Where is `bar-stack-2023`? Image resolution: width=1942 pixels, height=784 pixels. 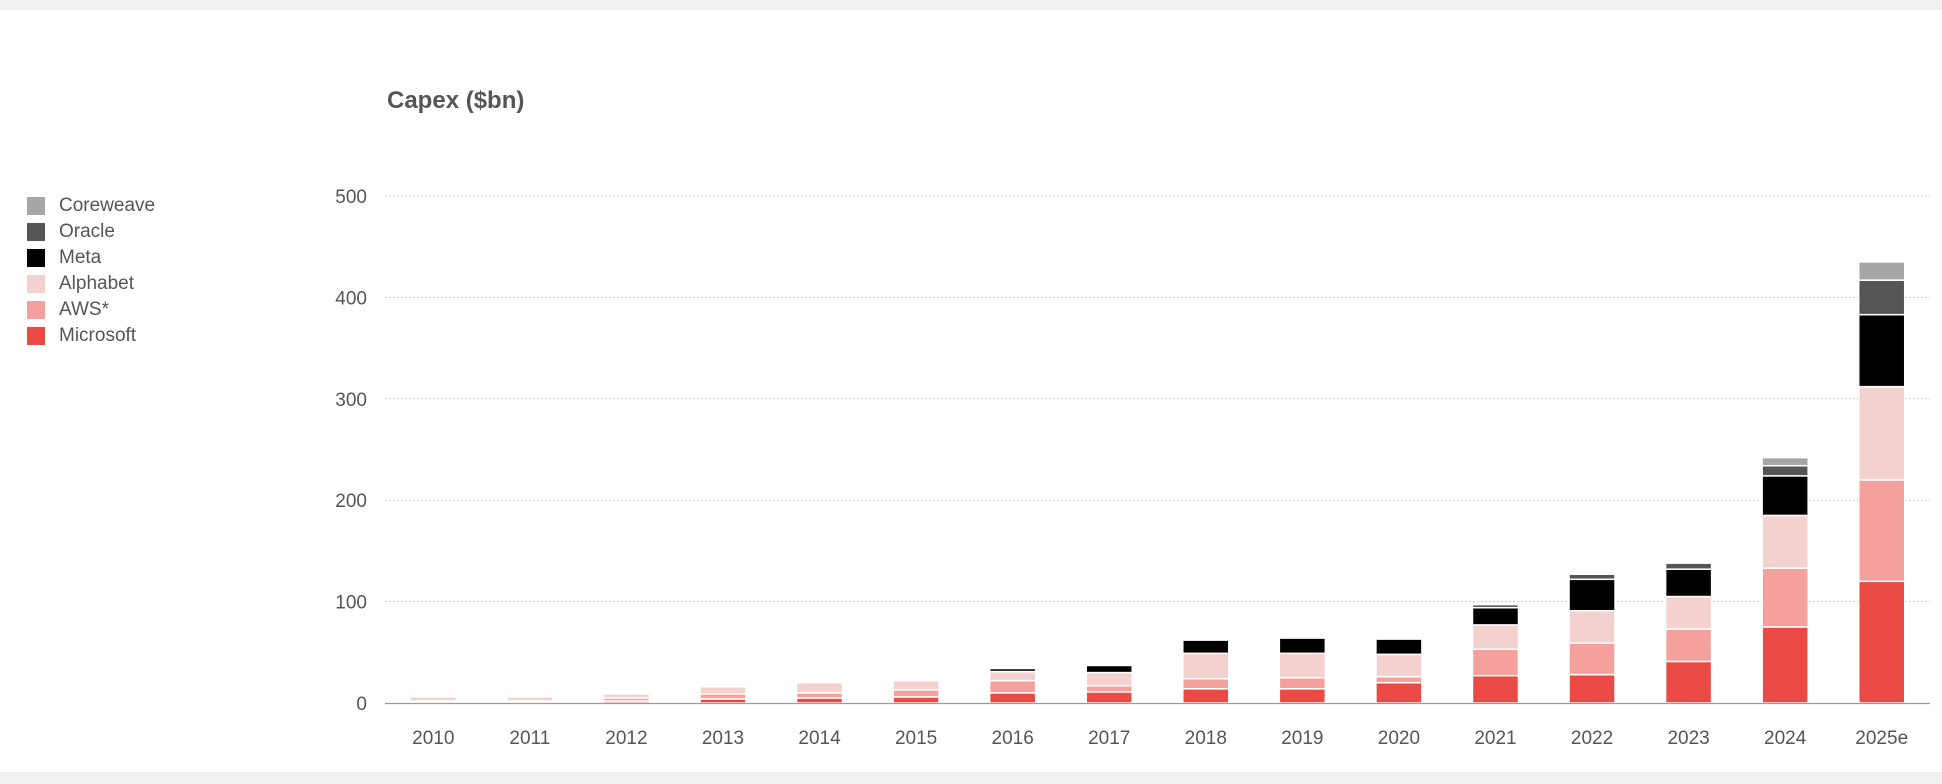
bar-stack-2023 is located at coordinates (1688, 632).